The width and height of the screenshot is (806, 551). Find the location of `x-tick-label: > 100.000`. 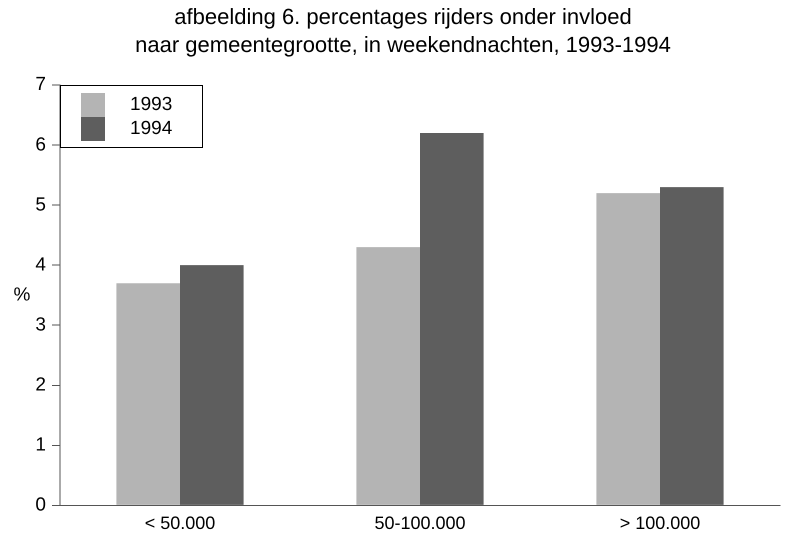

x-tick-label: > 100.000 is located at coordinates (660, 523).